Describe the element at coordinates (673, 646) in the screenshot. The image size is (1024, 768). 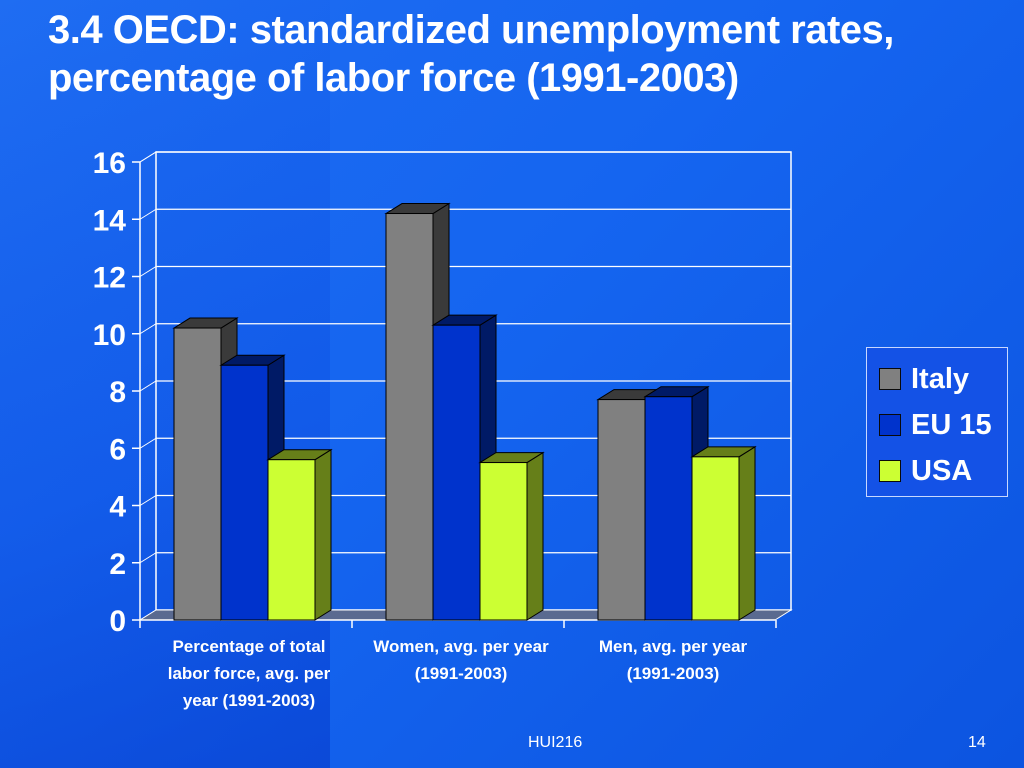
I see `x-category-label: Men, avg. per year` at that location.